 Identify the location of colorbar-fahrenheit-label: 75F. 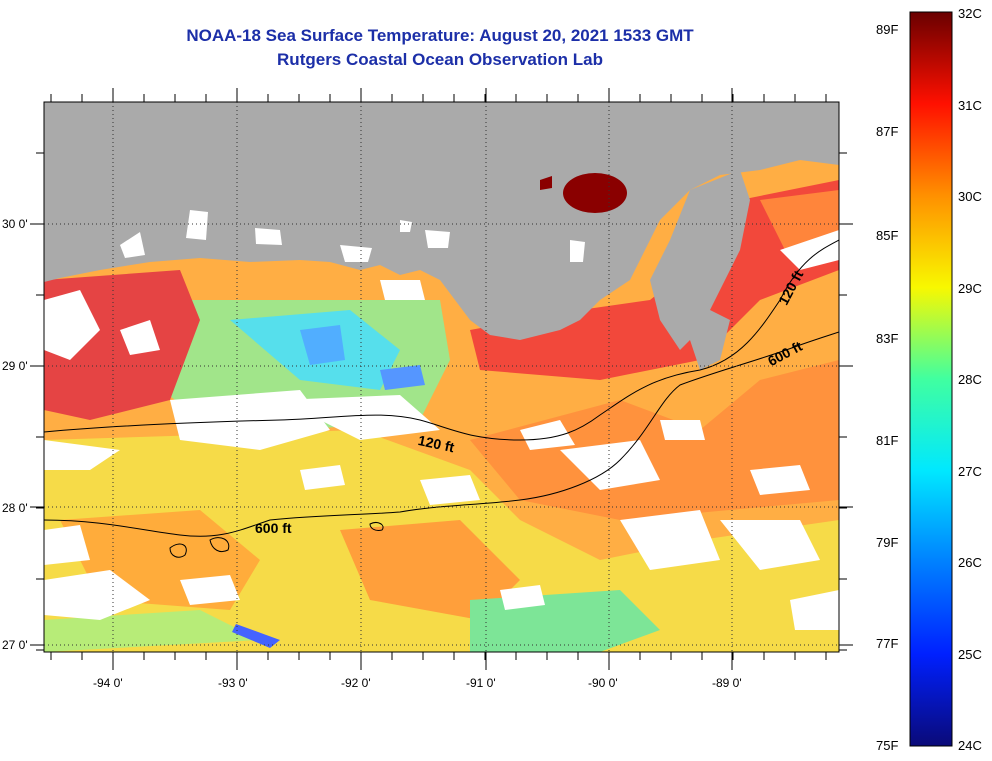
(887, 745).